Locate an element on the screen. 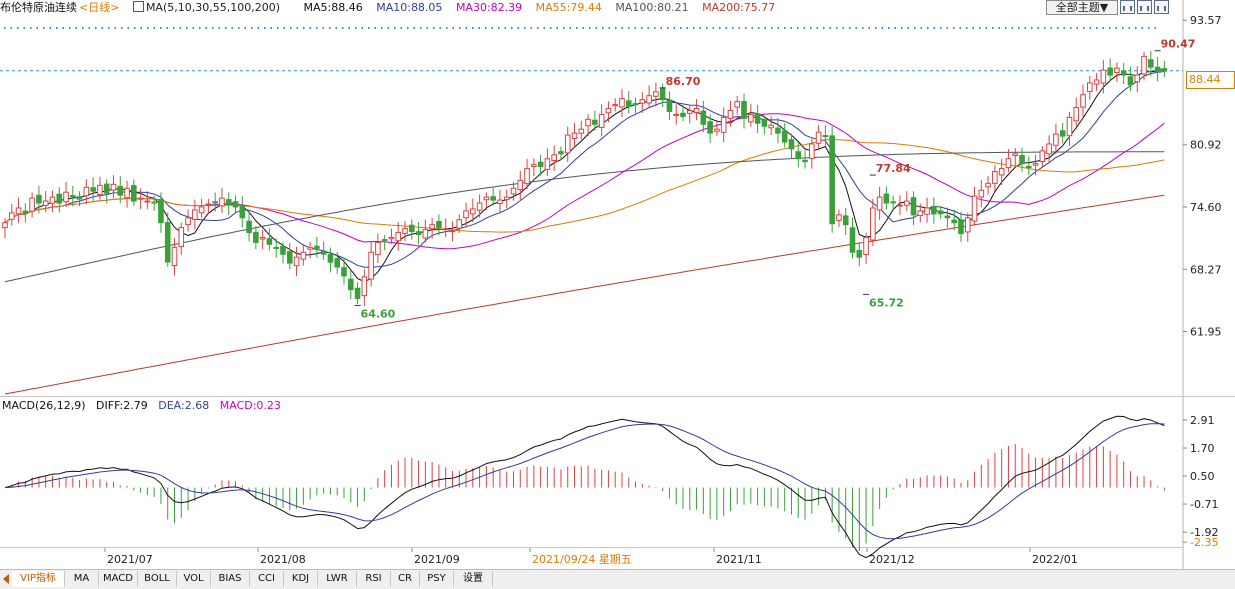  tab-cr: CR is located at coordinates (405, 579).